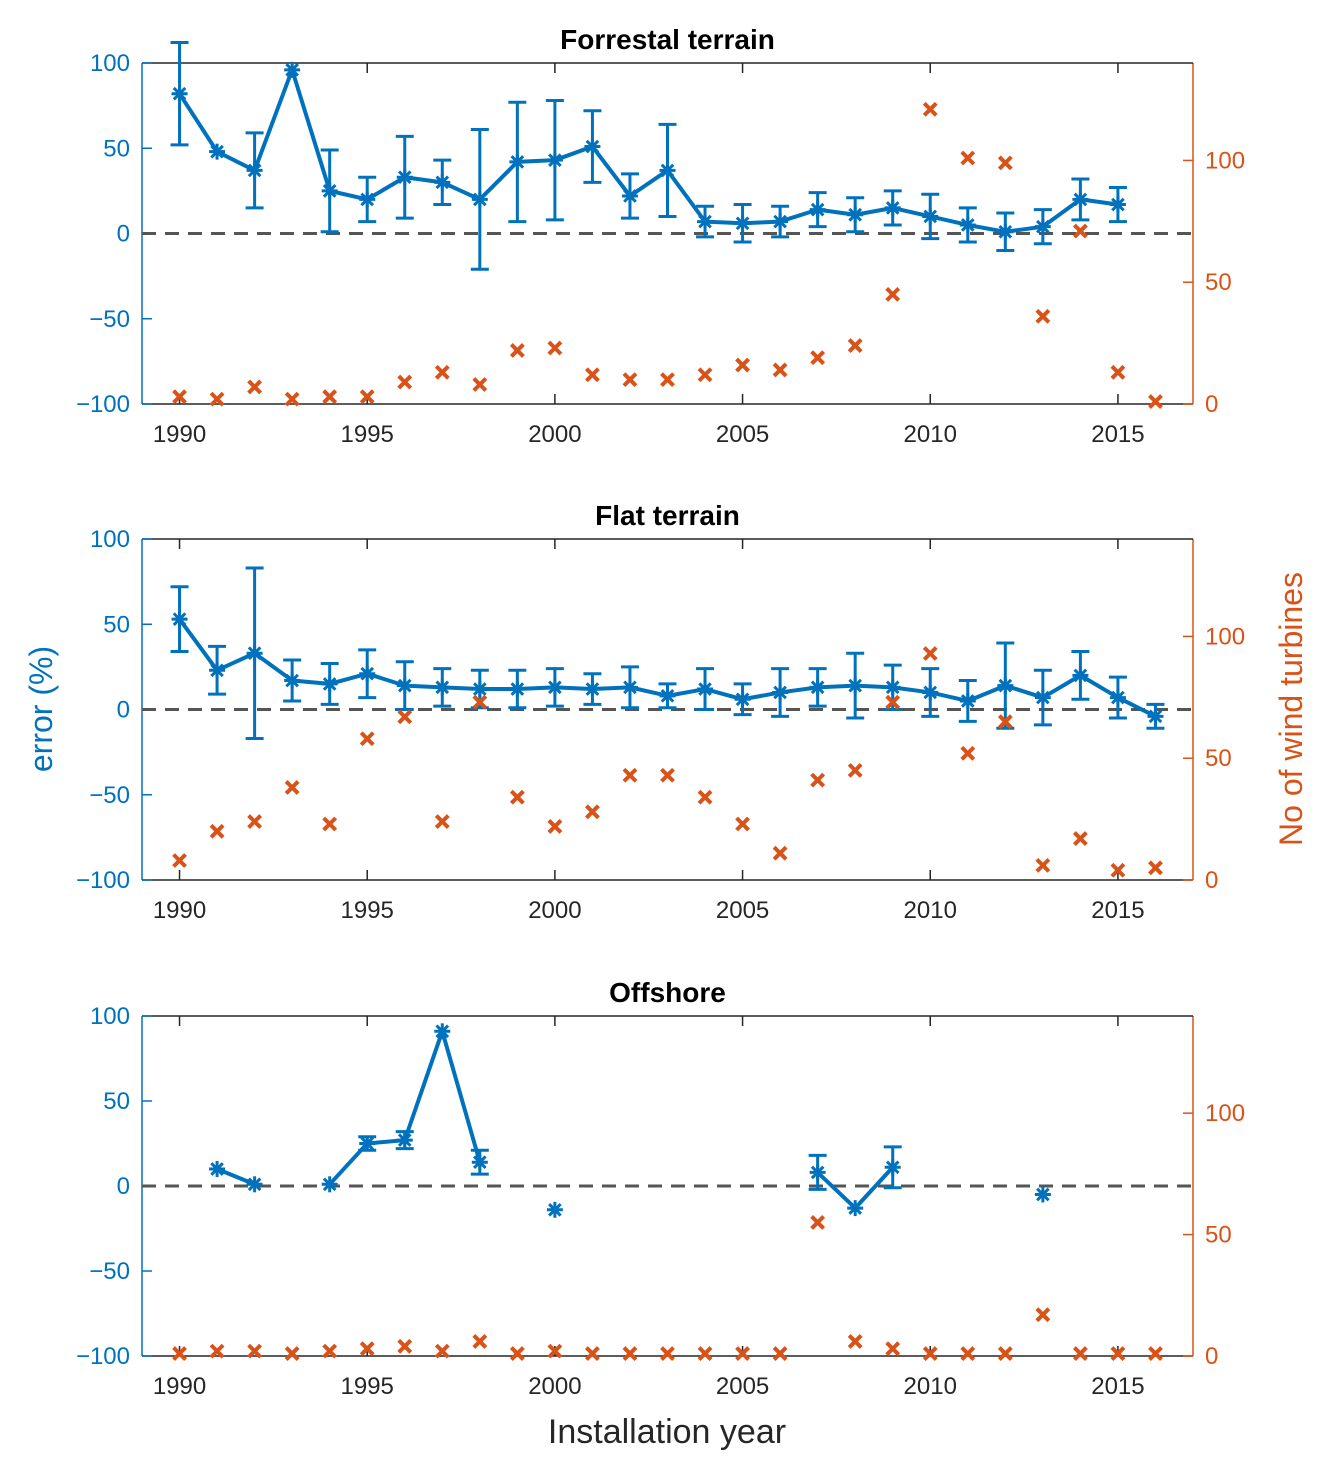 Image resolution: width=1326 pixels, height=1475 pixels. What do you see at coordinates (667, 1432) in the screenshot?
I see `x-axis-label: Installation year` at bounding box center [667, 1432].